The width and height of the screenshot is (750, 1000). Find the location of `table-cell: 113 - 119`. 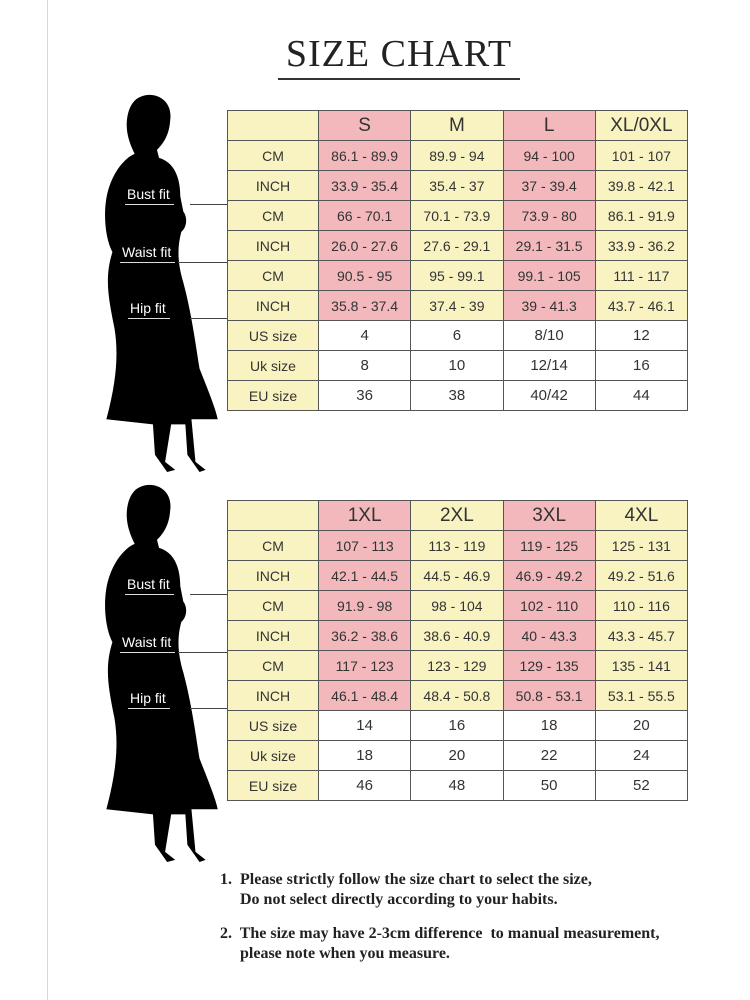

table-cell: 113 - 119 is located at coordinates (457, 545).